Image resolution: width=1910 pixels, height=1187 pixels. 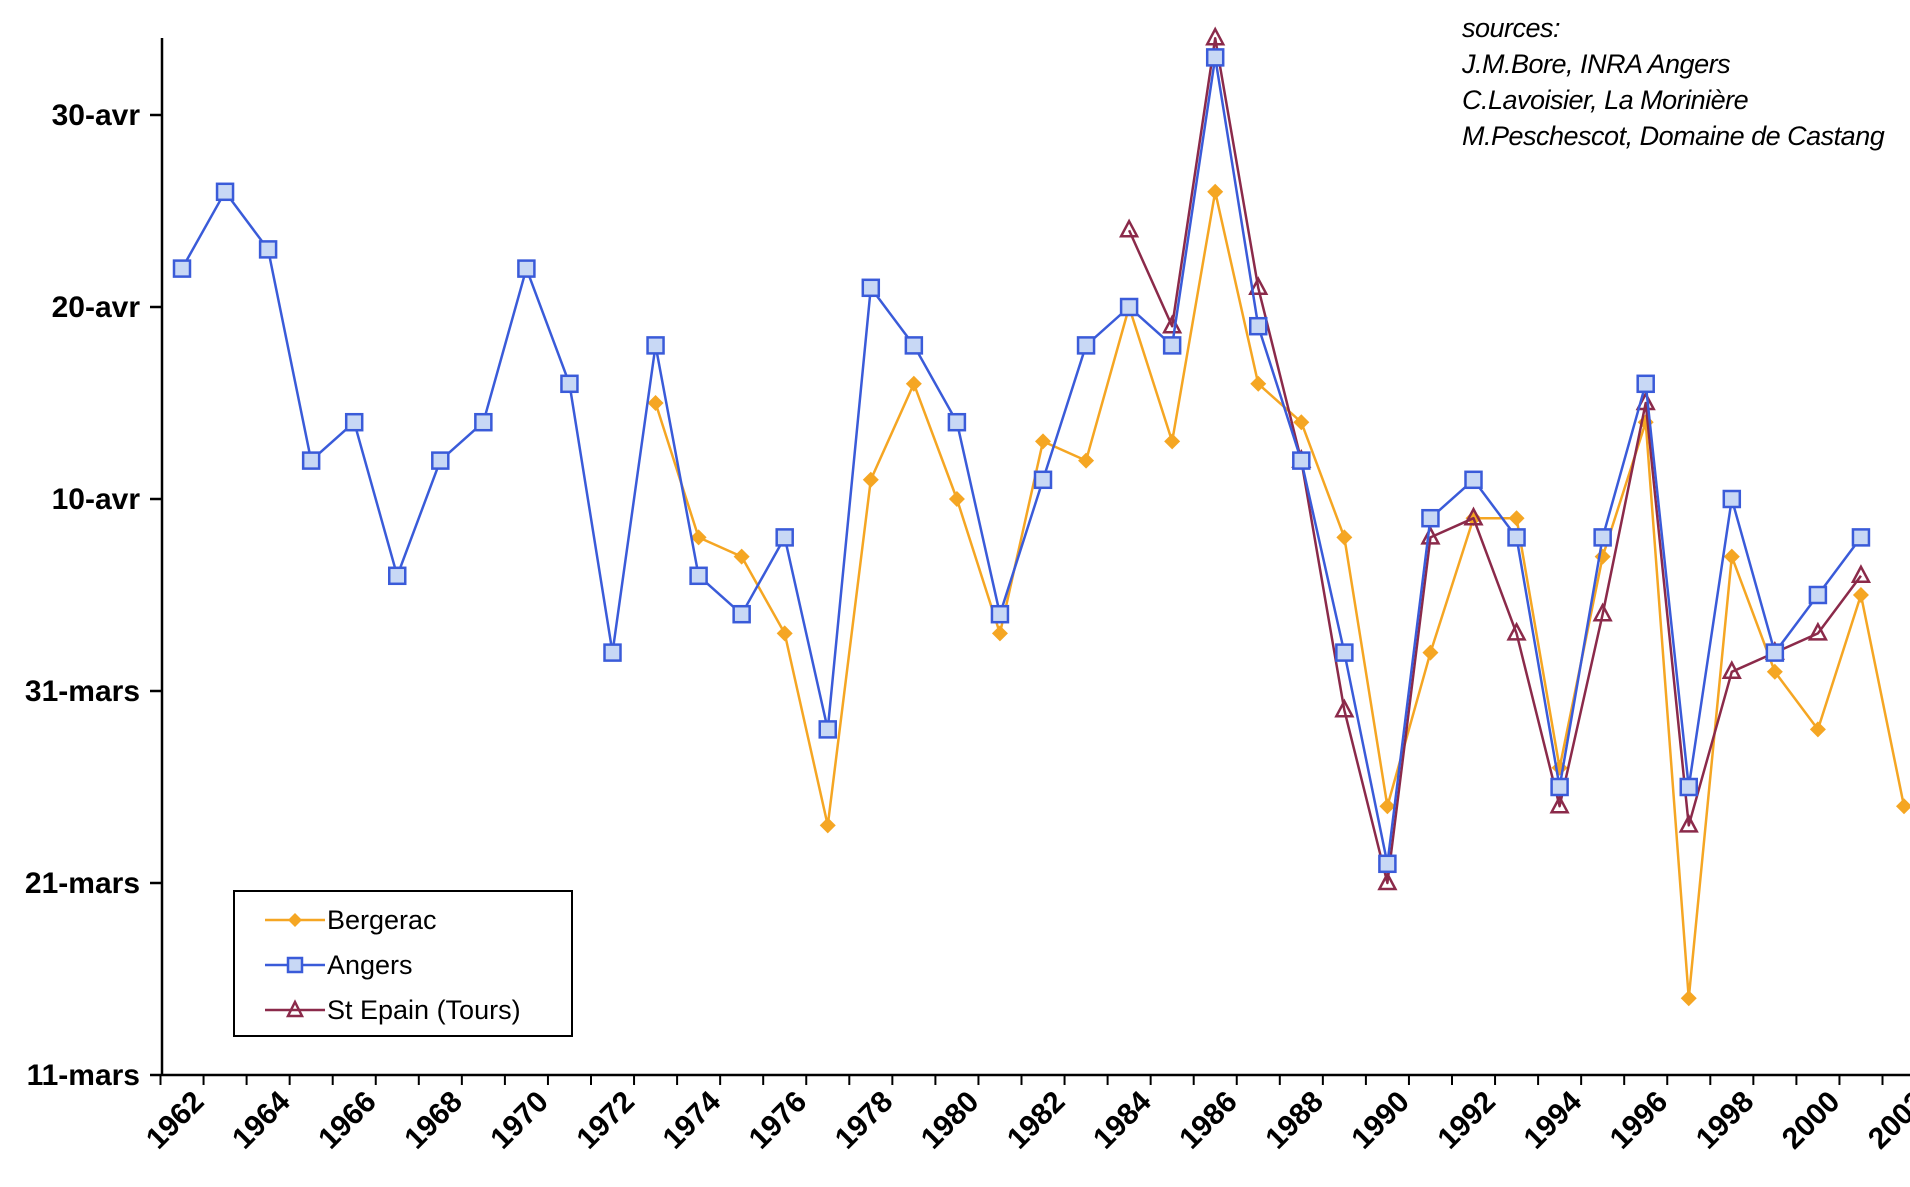 What do you see at coordinates (295, 920) in the screenshot?
I see `legend-swatch-diamond-icon` at bounding box center [295, 920].